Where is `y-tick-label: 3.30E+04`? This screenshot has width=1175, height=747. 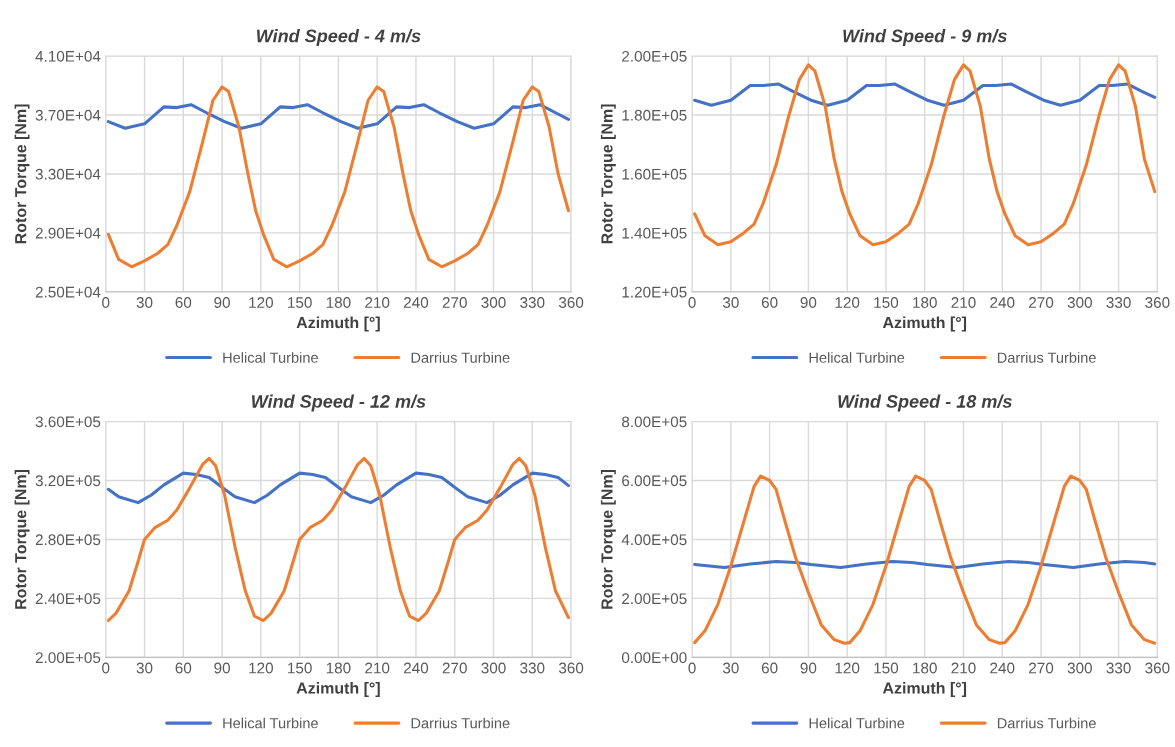 y-tick-label: 3.30E+04 is located at coordinates (68, 174).